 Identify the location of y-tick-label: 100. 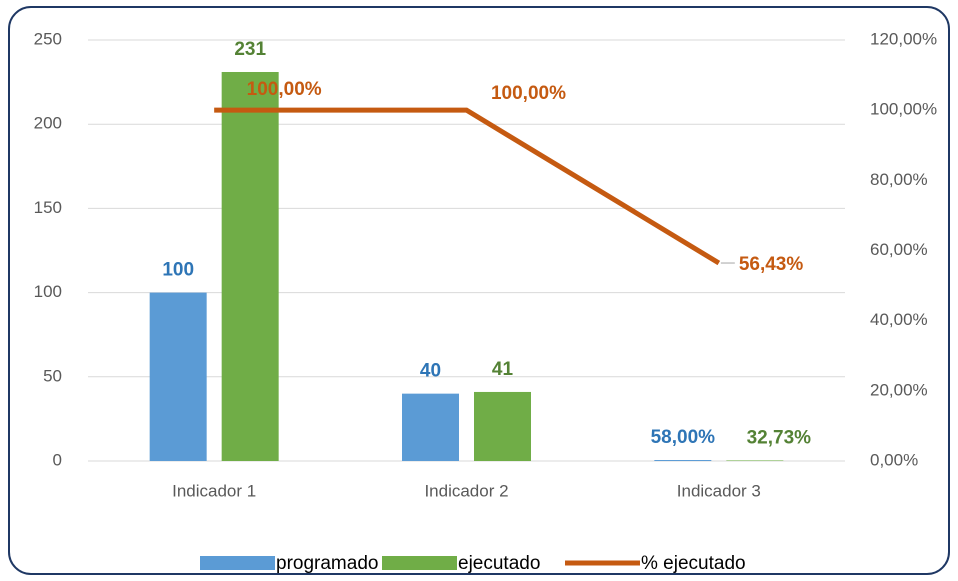
(48, 291).